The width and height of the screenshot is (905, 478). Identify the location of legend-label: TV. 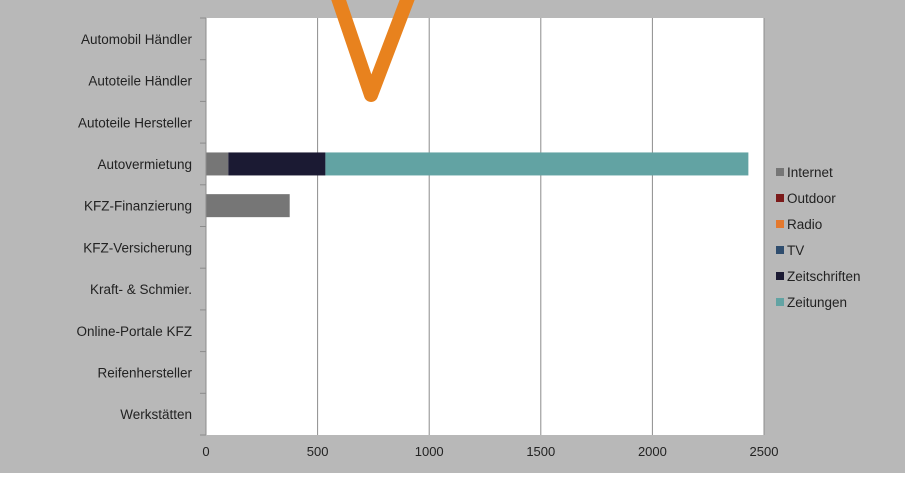
(795, 250).